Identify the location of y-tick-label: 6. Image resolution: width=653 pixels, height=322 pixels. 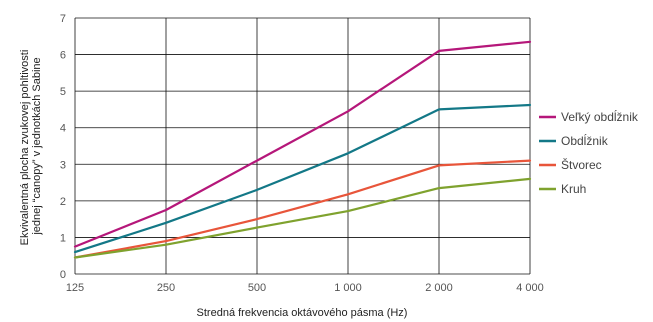
(63, 56).